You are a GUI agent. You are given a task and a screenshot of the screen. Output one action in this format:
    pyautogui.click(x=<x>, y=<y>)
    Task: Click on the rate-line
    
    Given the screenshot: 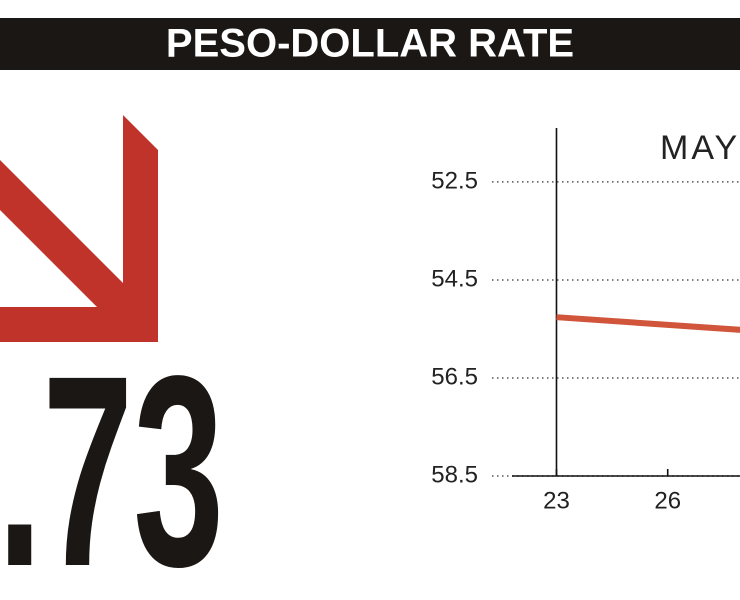 What is the action you would take?
    pyautogui.click(x=648, y=323)
    